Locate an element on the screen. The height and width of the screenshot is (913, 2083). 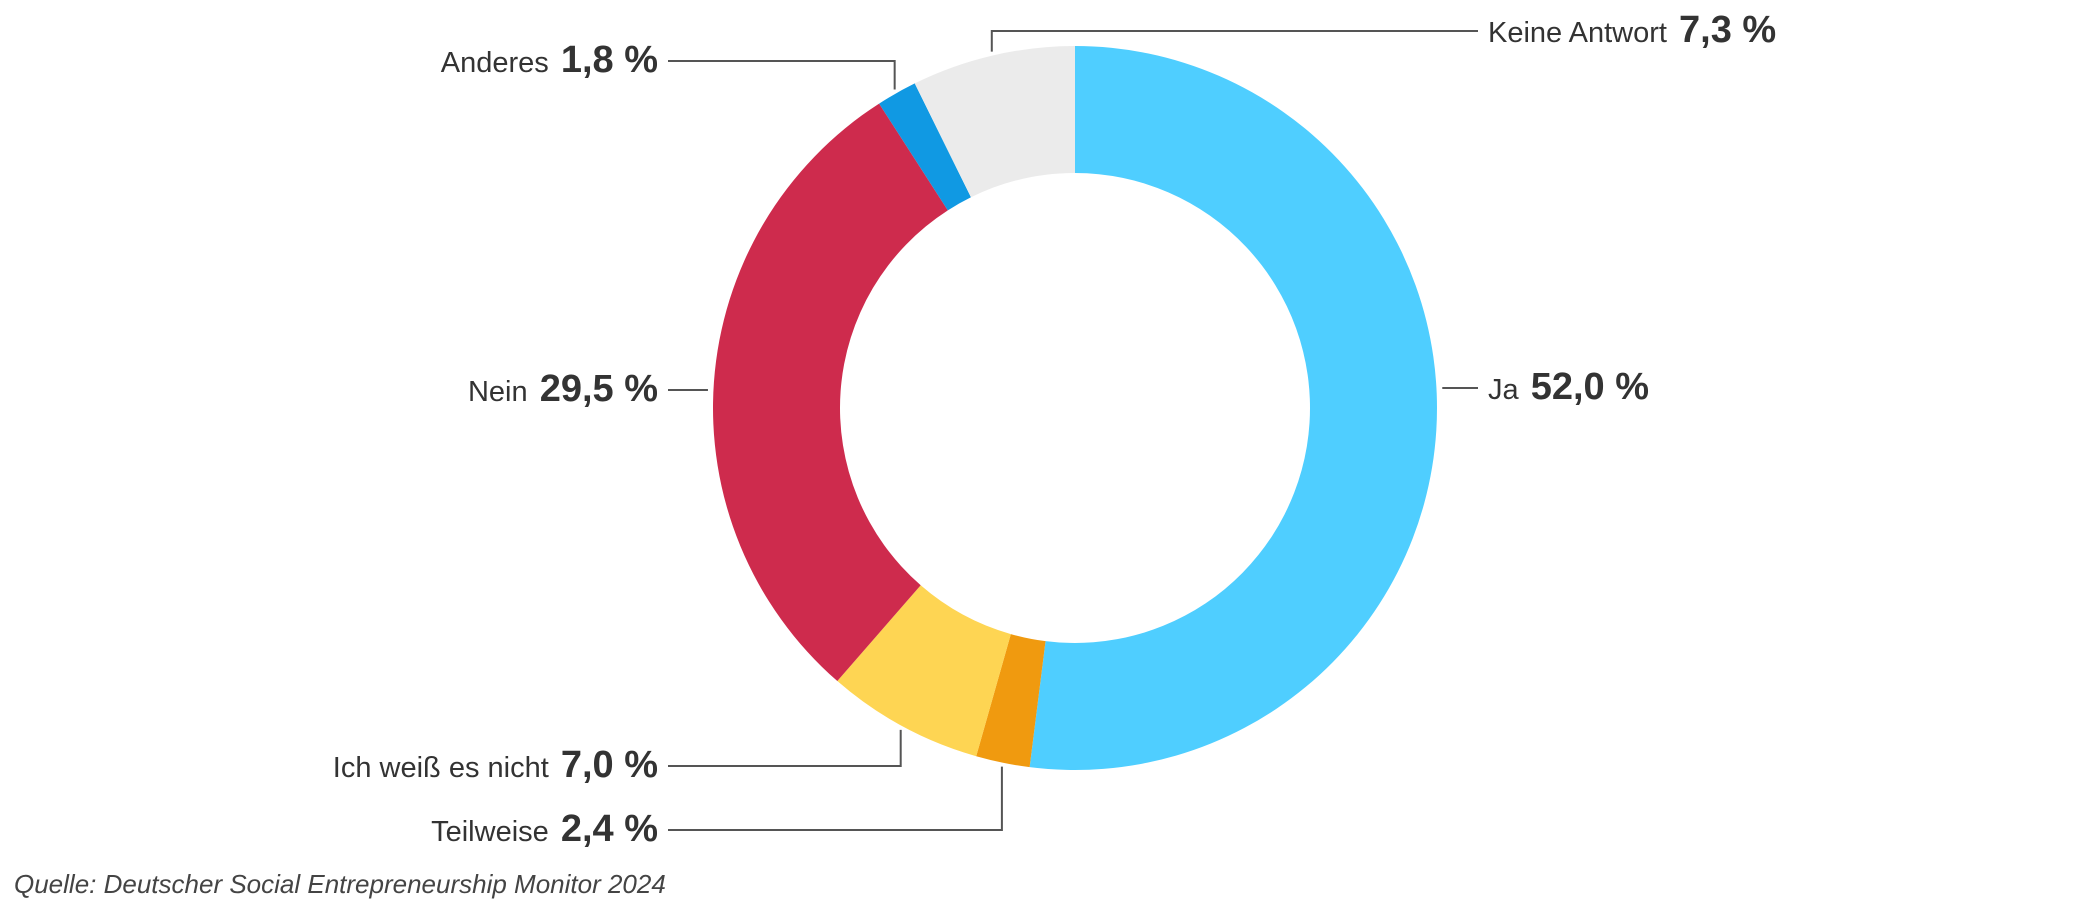
slice-ich-weiss-es-nicht is located at coordinates (924, 671).